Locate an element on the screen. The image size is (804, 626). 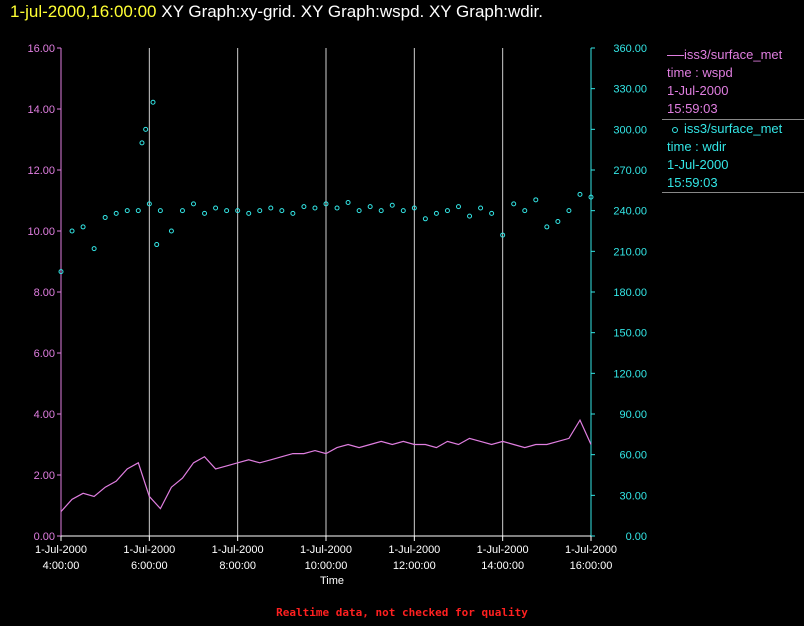
y-left-tick-label: 14.00 is located at coordinates (41, 110).